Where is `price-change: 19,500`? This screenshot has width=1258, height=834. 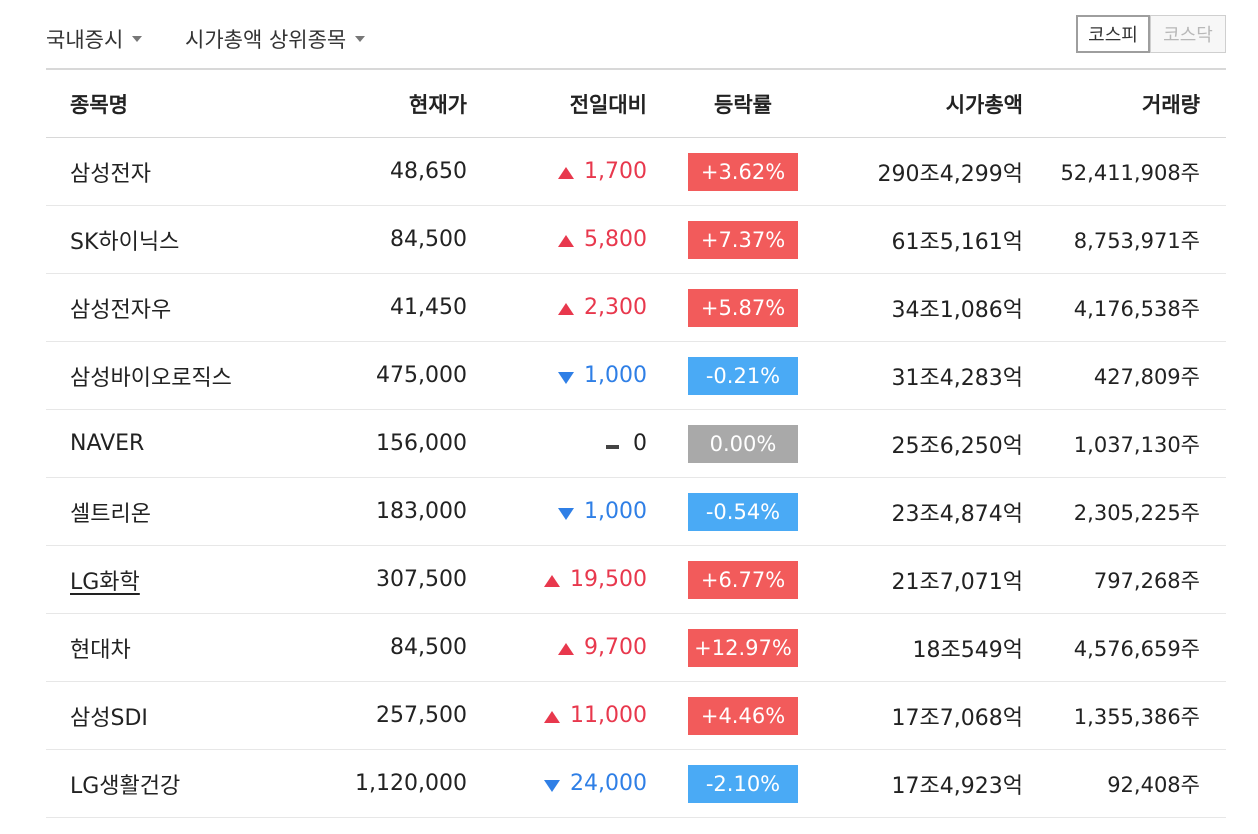
price-change: 19,500 is located at coordinates (595, 579).